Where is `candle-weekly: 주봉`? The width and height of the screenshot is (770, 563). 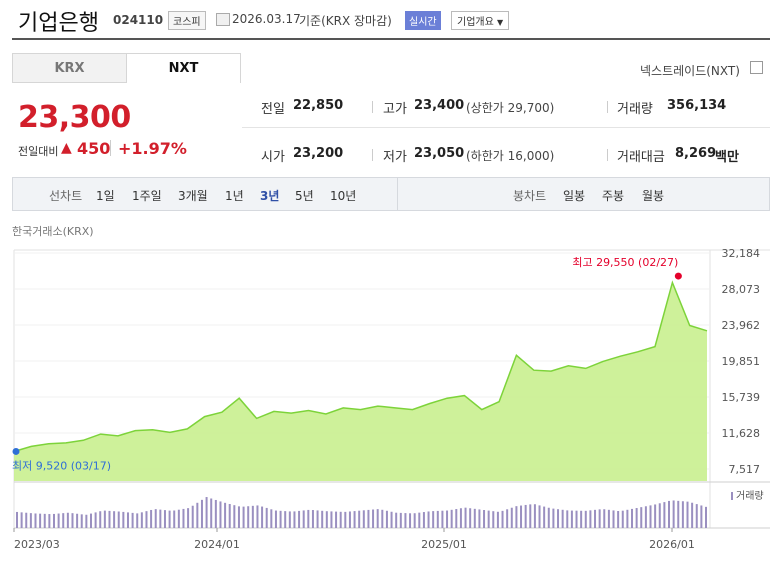
candle-weekly: 주봉 is located at coordinates (613, 196).